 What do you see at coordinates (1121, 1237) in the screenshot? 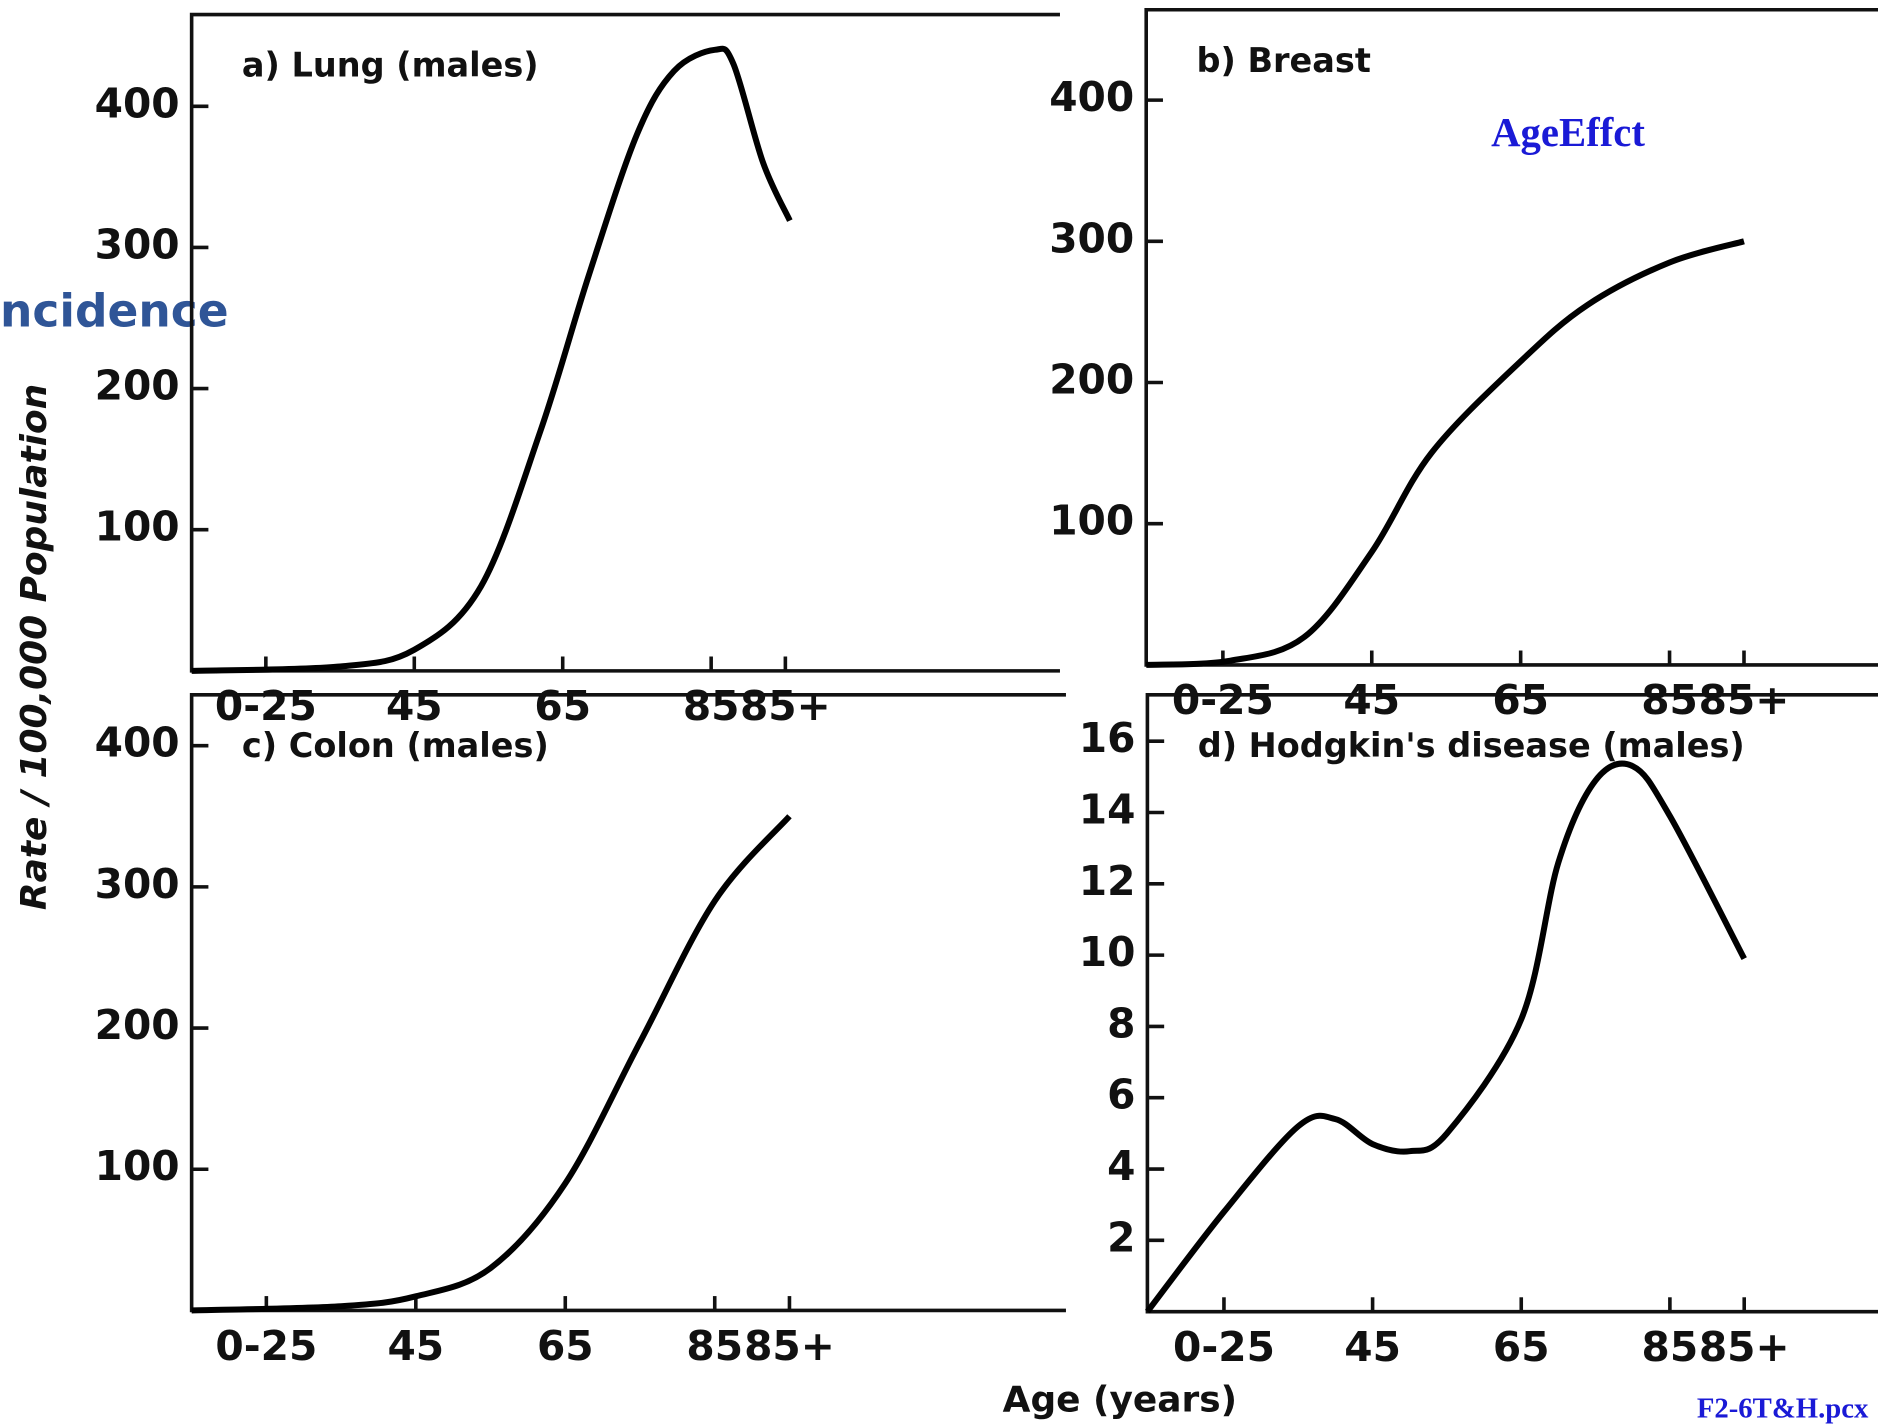
I see `y-tick-label: 2` at bounding box center [1121, 1237].